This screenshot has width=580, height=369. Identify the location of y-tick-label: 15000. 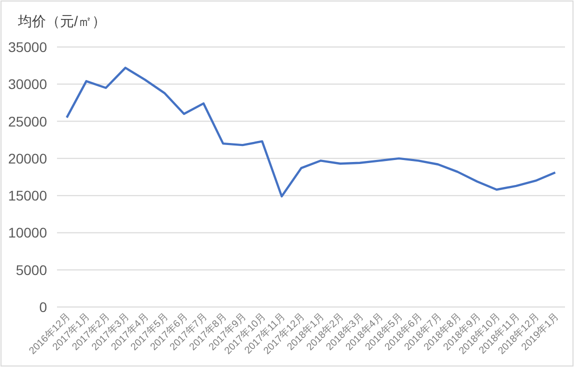
(28, 196).